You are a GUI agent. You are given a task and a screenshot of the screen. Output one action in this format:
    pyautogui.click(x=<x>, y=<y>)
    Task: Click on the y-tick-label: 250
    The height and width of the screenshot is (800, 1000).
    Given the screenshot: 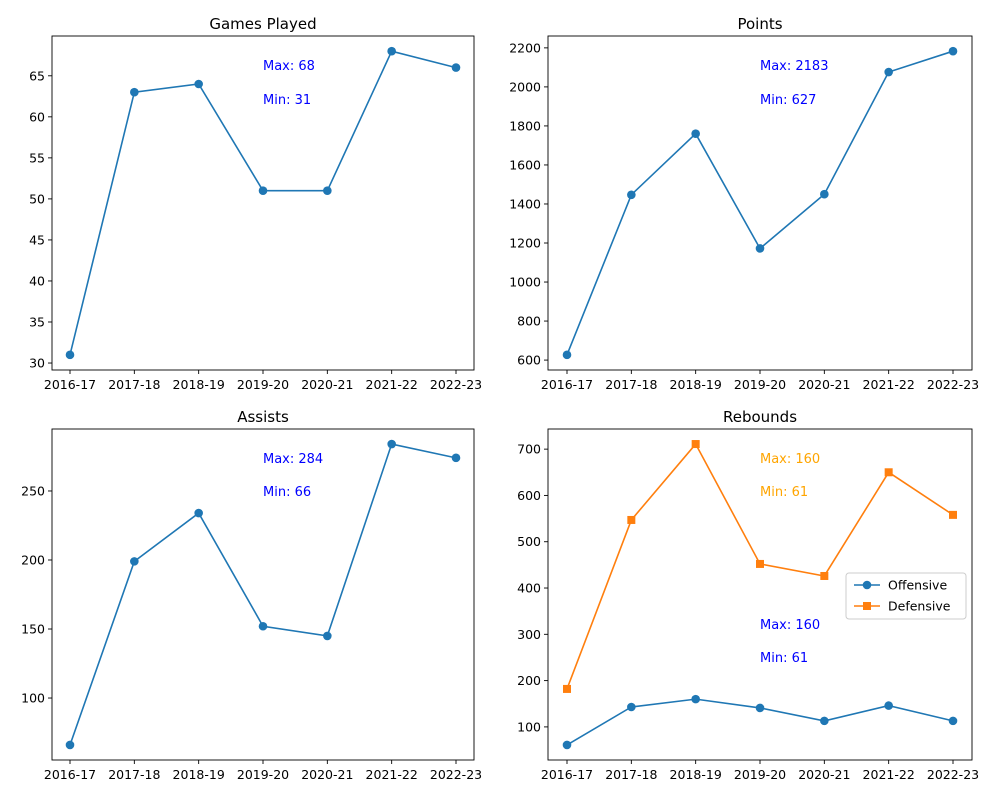 What is the action you would take?
    pyautogui.click(x=33, y=490)
    